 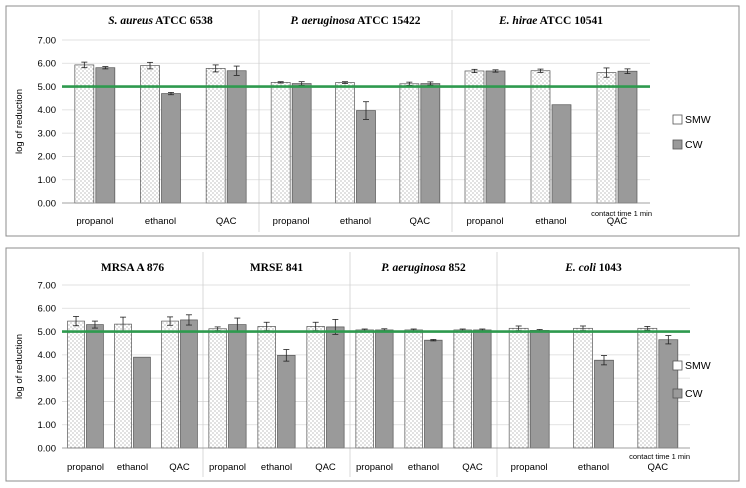 What do you see at coordinates (388, 21) in the screenshot?
I see `group-title-rest: ATCC 15422` at bounding box center [388, 21].